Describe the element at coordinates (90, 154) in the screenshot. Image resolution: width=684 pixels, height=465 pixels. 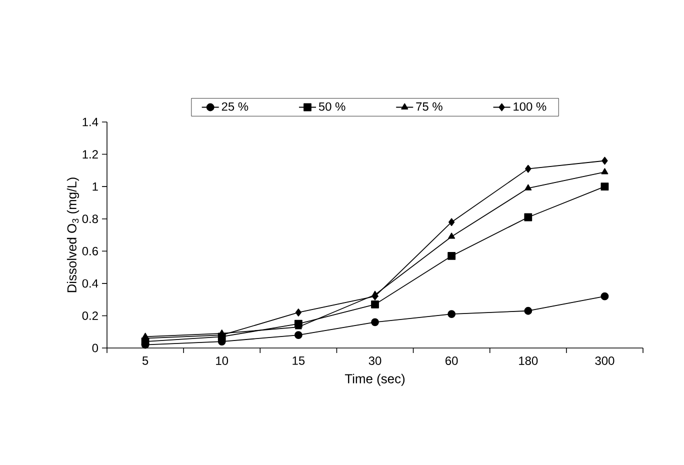
I see `y-tick-label: 1.2` at that location.